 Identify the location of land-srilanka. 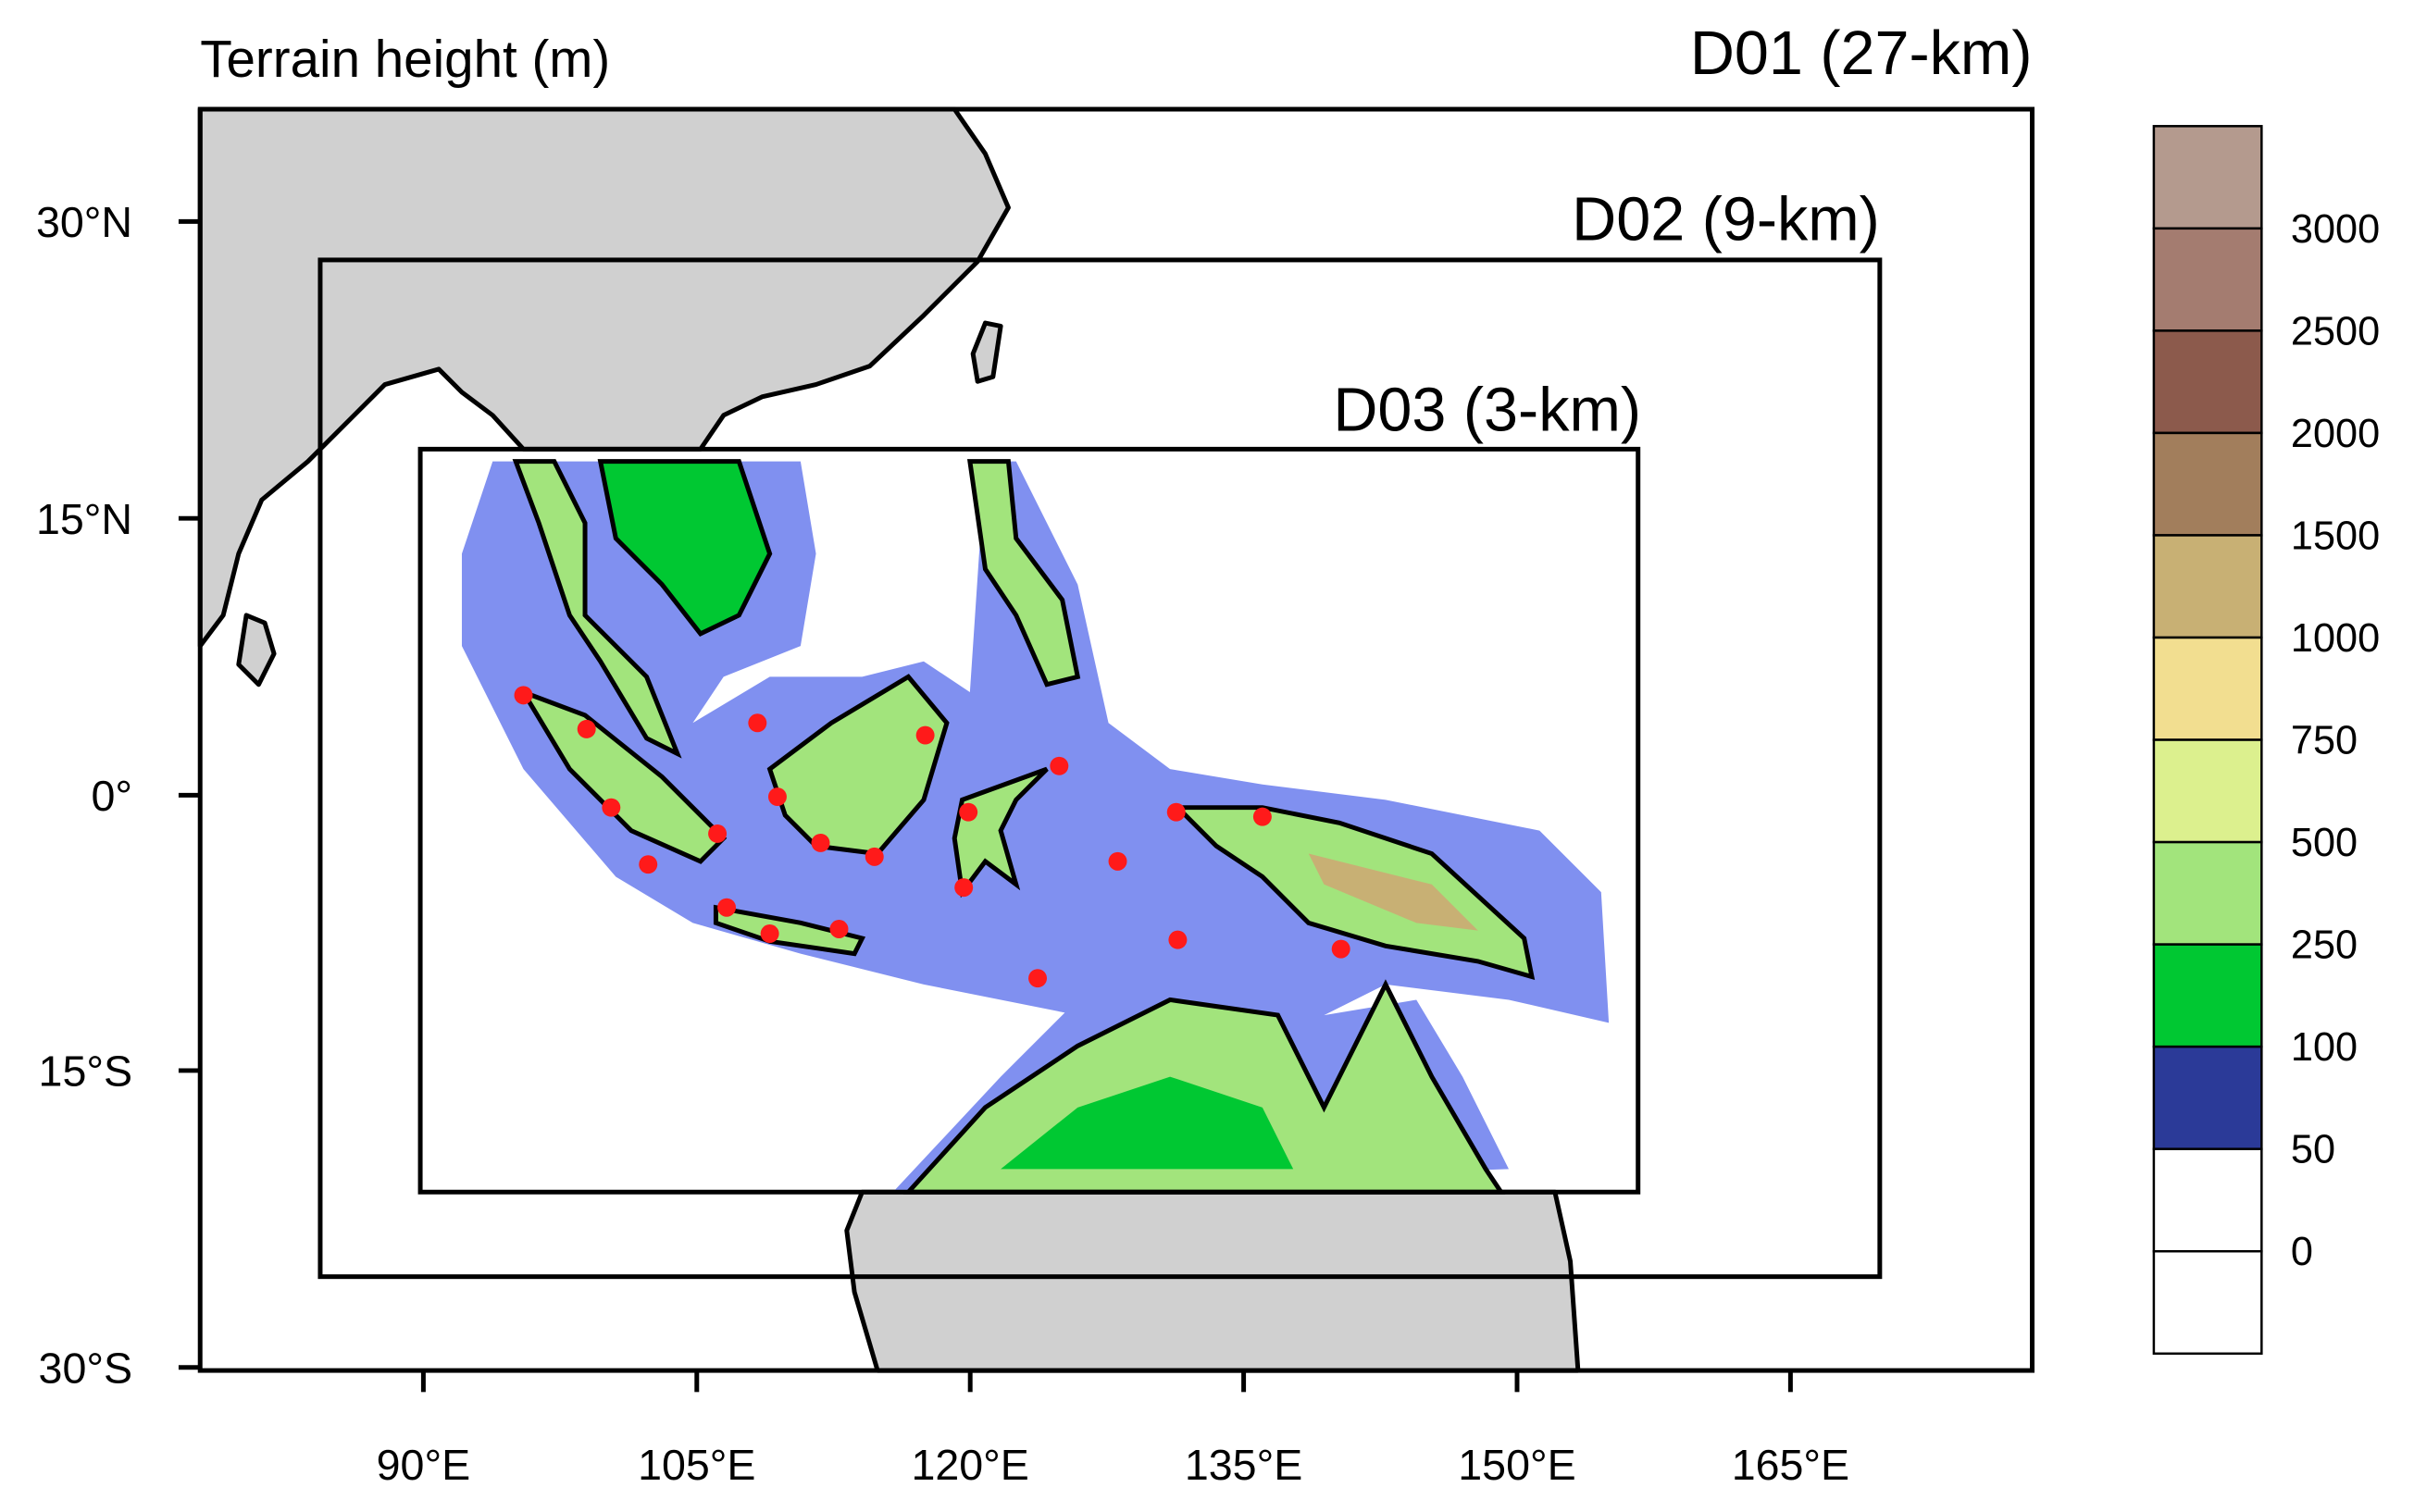
(256, 650).